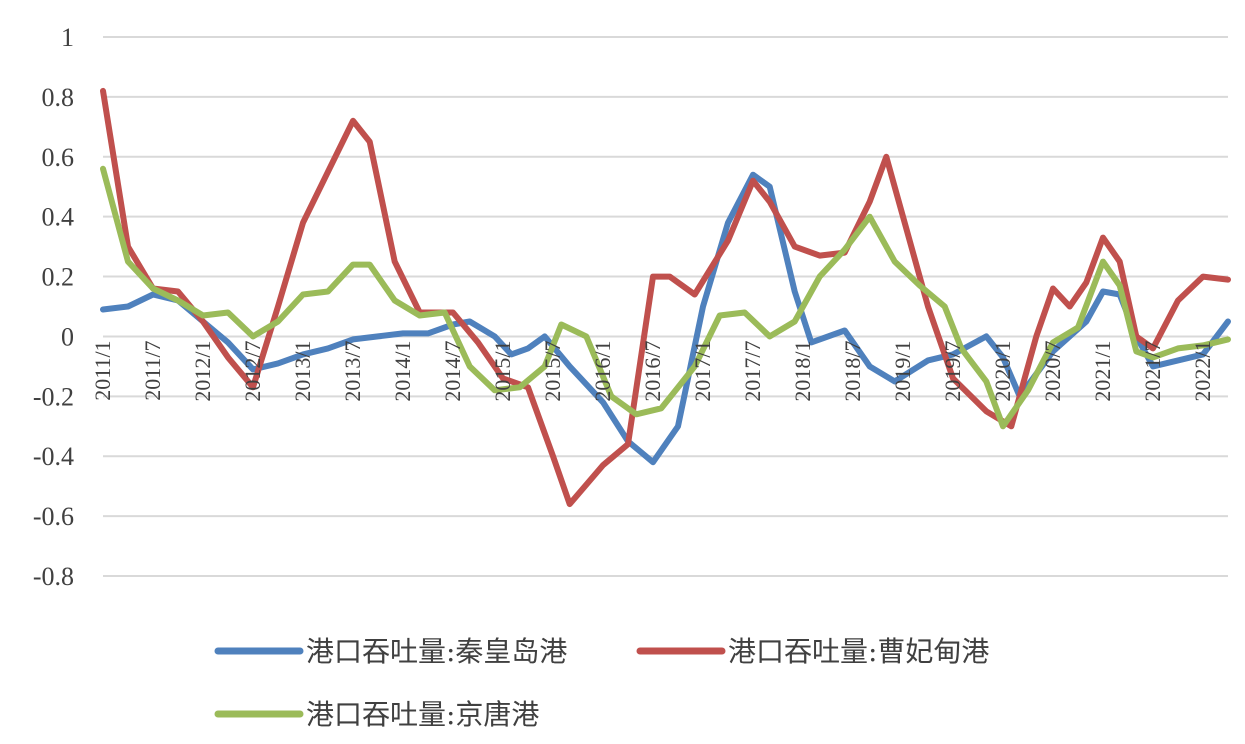  What do you see at coordinates (702, 370) in the screenshot?
I see `x-tick-label: 2017/1` at bounding box center [702, 370].